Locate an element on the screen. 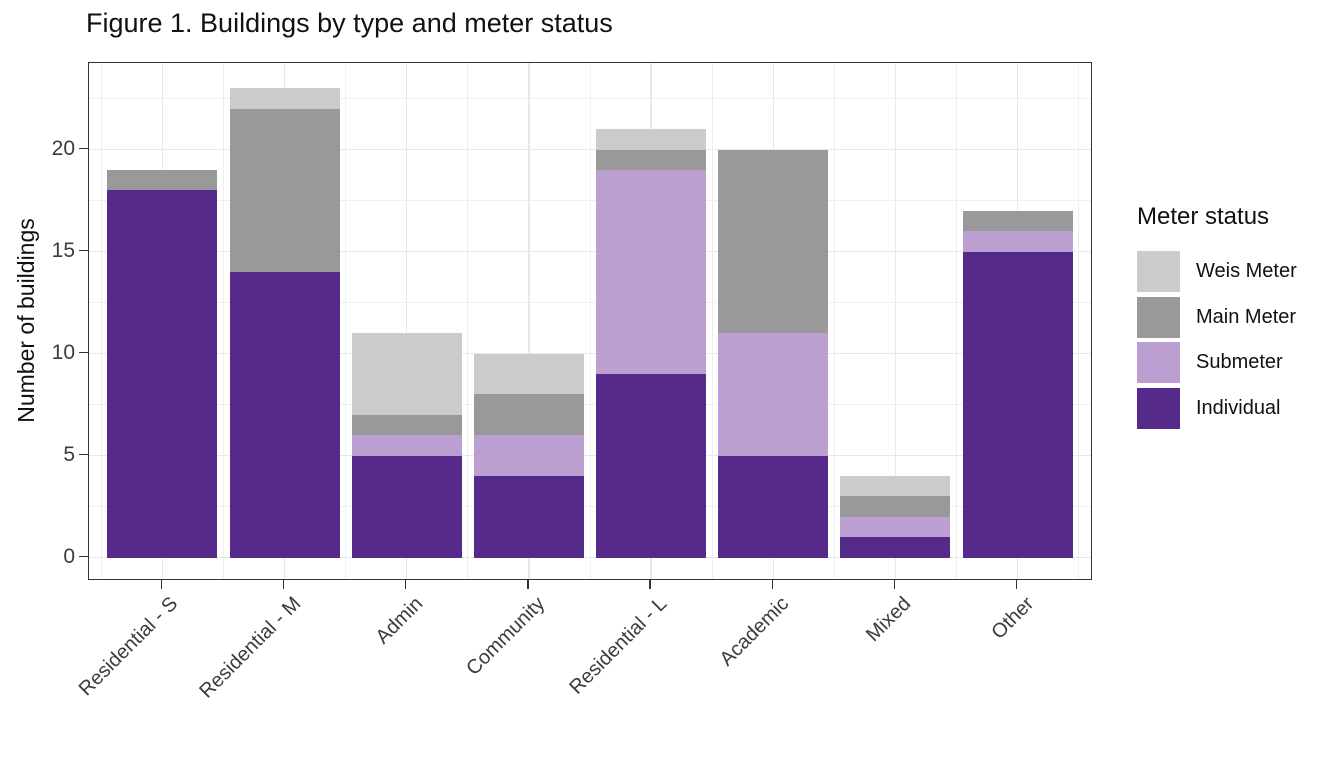  legend-label: Submeter is located at coordinates (1239, 362).